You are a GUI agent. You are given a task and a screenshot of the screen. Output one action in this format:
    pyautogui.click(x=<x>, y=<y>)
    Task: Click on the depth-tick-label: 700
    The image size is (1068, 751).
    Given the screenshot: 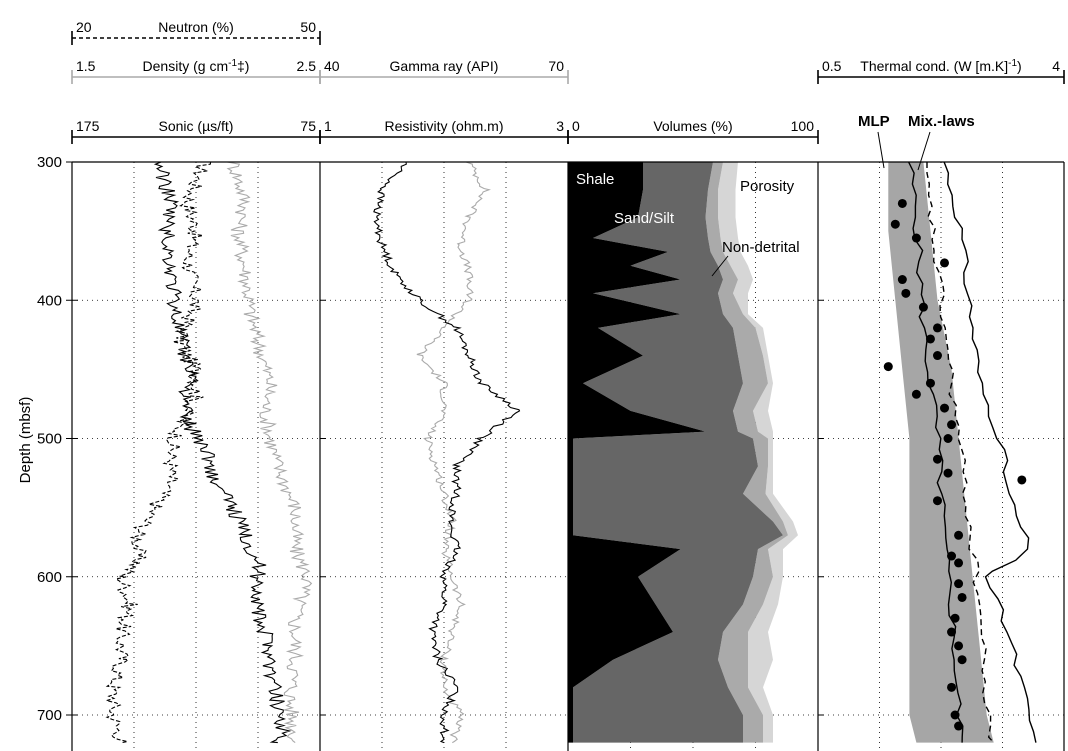 What is the action you would take?
    pyautogui.click(x=49, y=715)
    